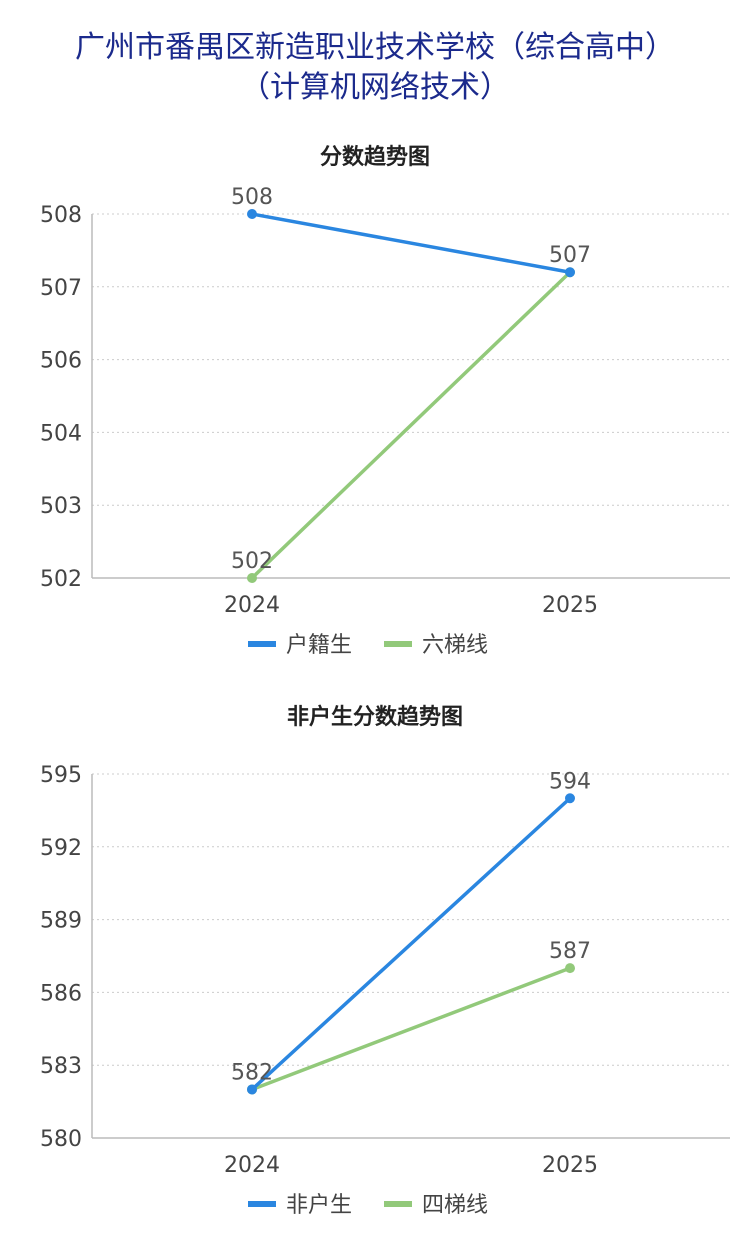 The height and width of the screenshot is (1244, 750). Describe the element at coordinates (375, 157) in the screenshot. I see `chart-title: 分数趋势图` at that location.